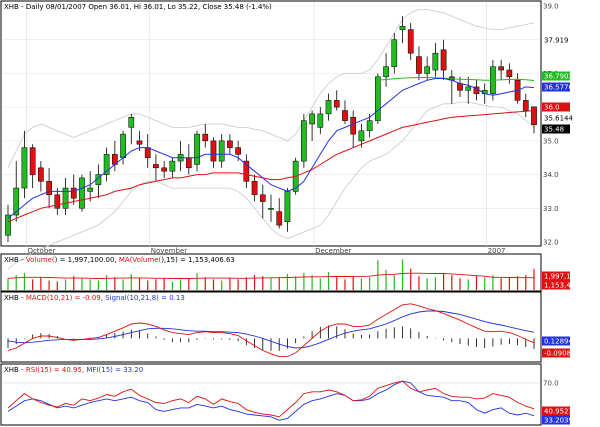  What do you see at coordinates (114, 370) in the screenshot?
I see `mfi-value: MFI(15) = 33.20` at bounding box center [114, 370].